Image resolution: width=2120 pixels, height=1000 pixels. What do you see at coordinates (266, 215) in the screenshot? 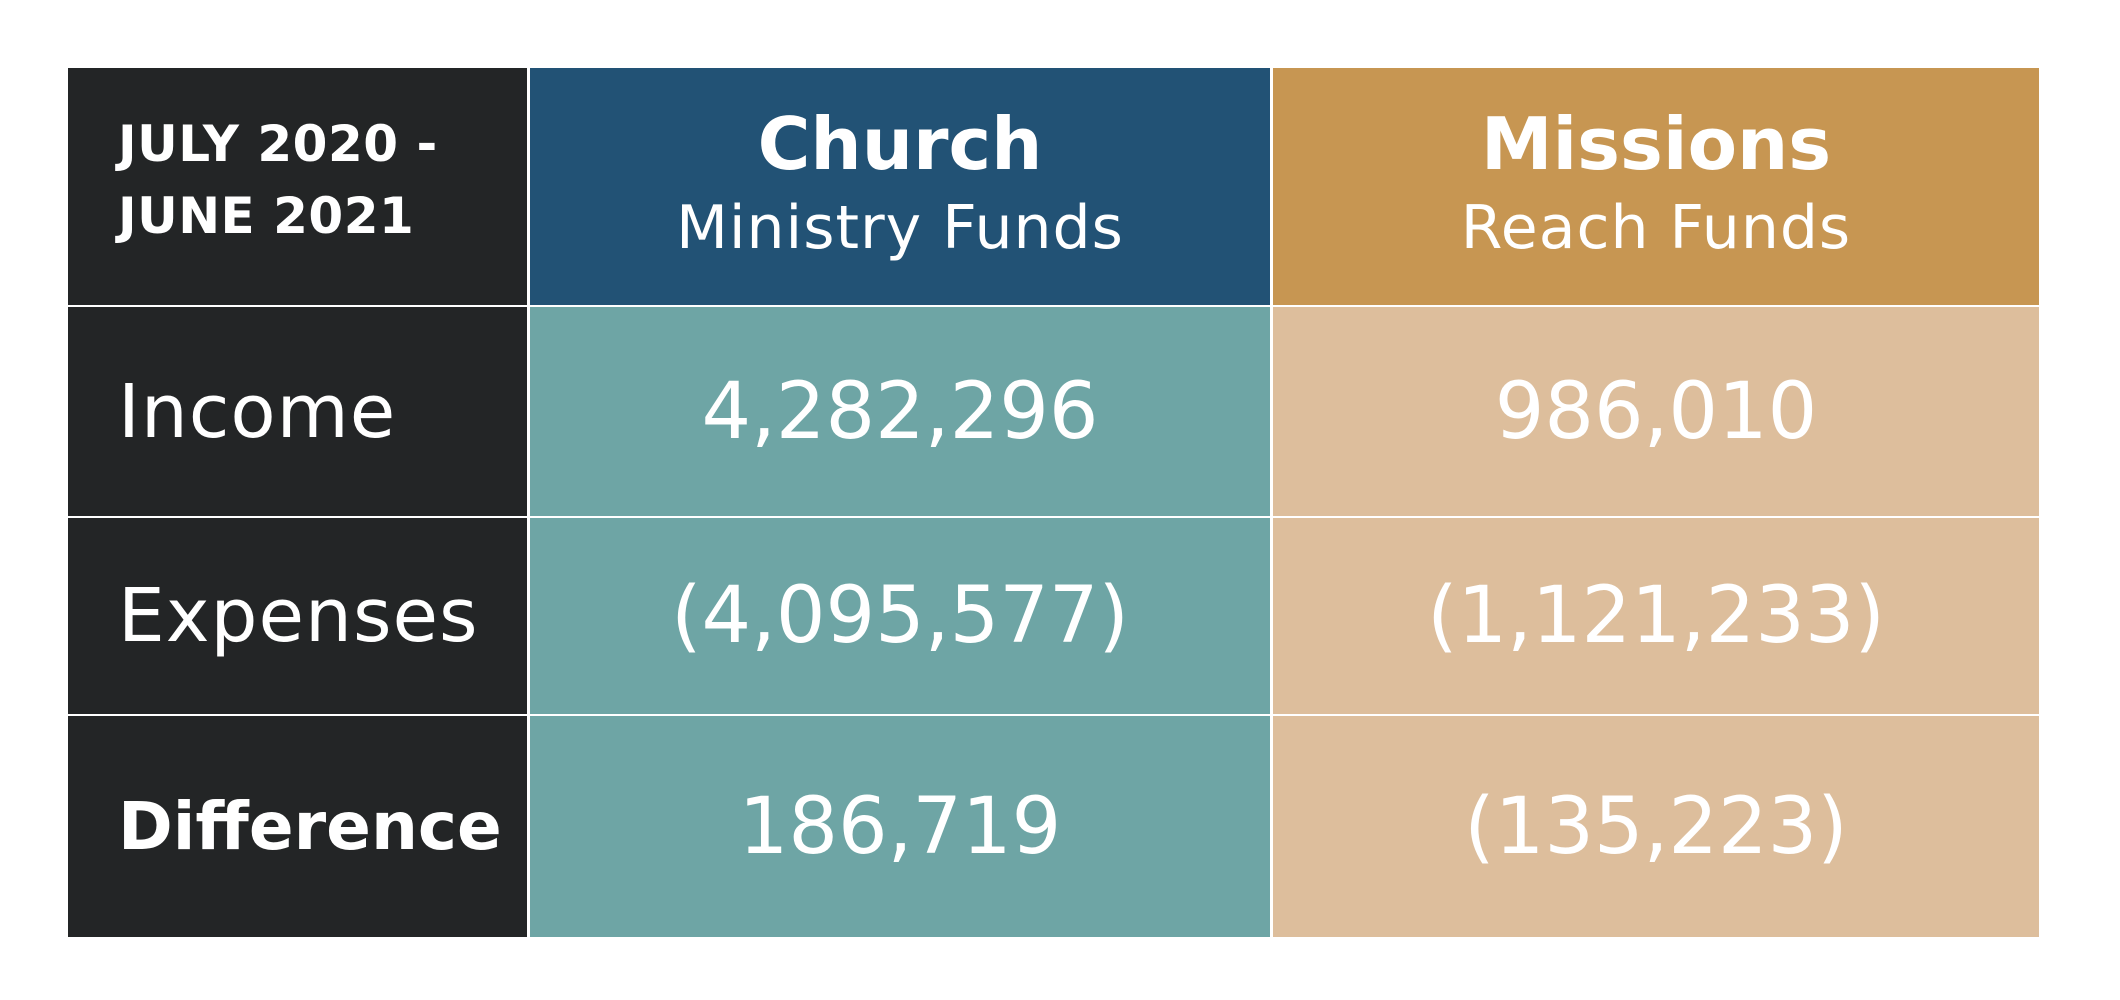
I see `period-end-label: JUNE 2021` at bounding box center [266, 215].